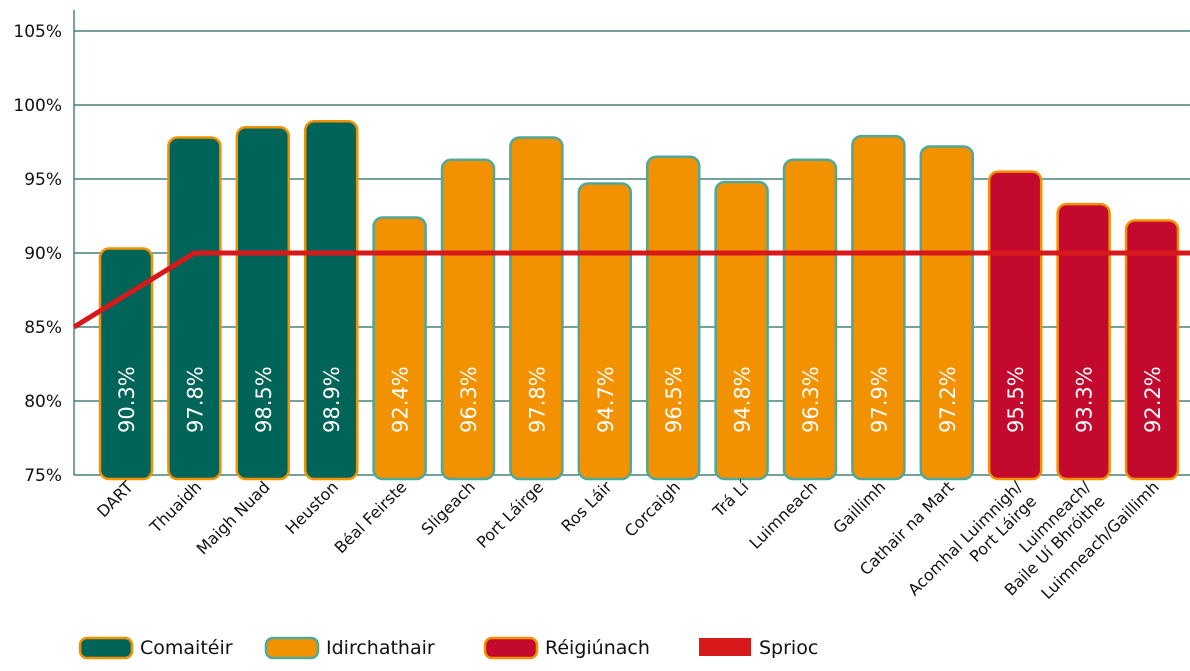 This screenshot has width=1190, height=671. Describe the element at coordinates (186, 648) in the screenshot. I see `legend-label: Comaitéir` at that location.